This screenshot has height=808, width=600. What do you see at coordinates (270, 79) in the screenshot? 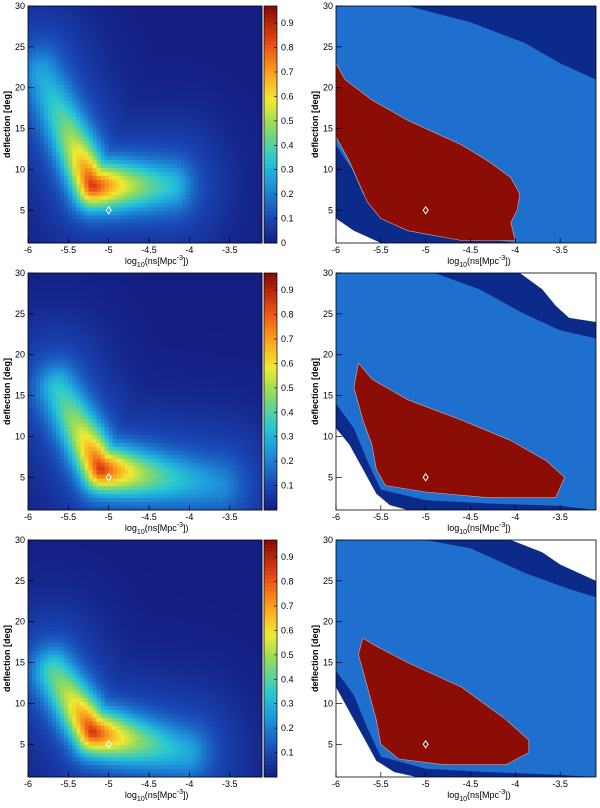
I see `panel-0-colorbar-step` at bounding box center [270, 79].